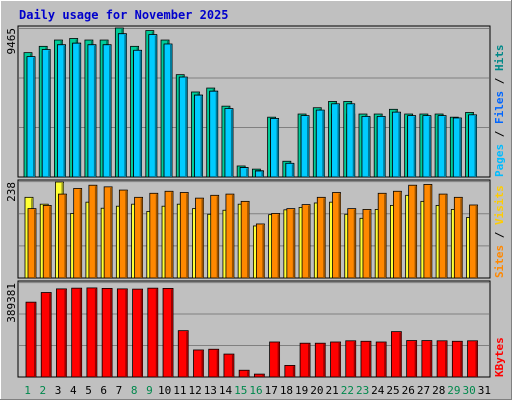  Describe the element at coordinates (316, 390) in the screenshot. I see `x-tick-label: 20` at that location.